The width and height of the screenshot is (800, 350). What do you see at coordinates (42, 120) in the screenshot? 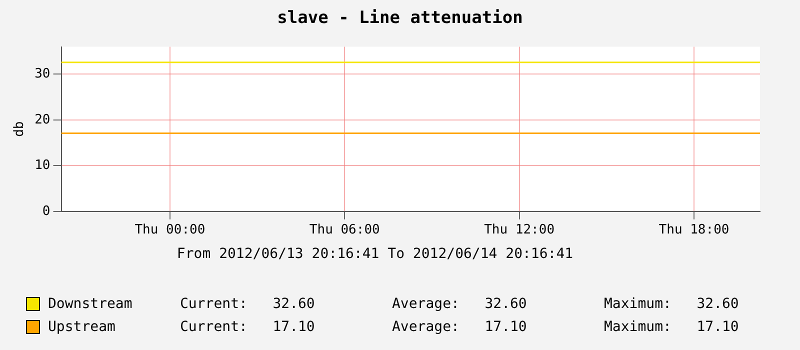
I see `y-tick-label: 20` at bounding box center [42, 120].